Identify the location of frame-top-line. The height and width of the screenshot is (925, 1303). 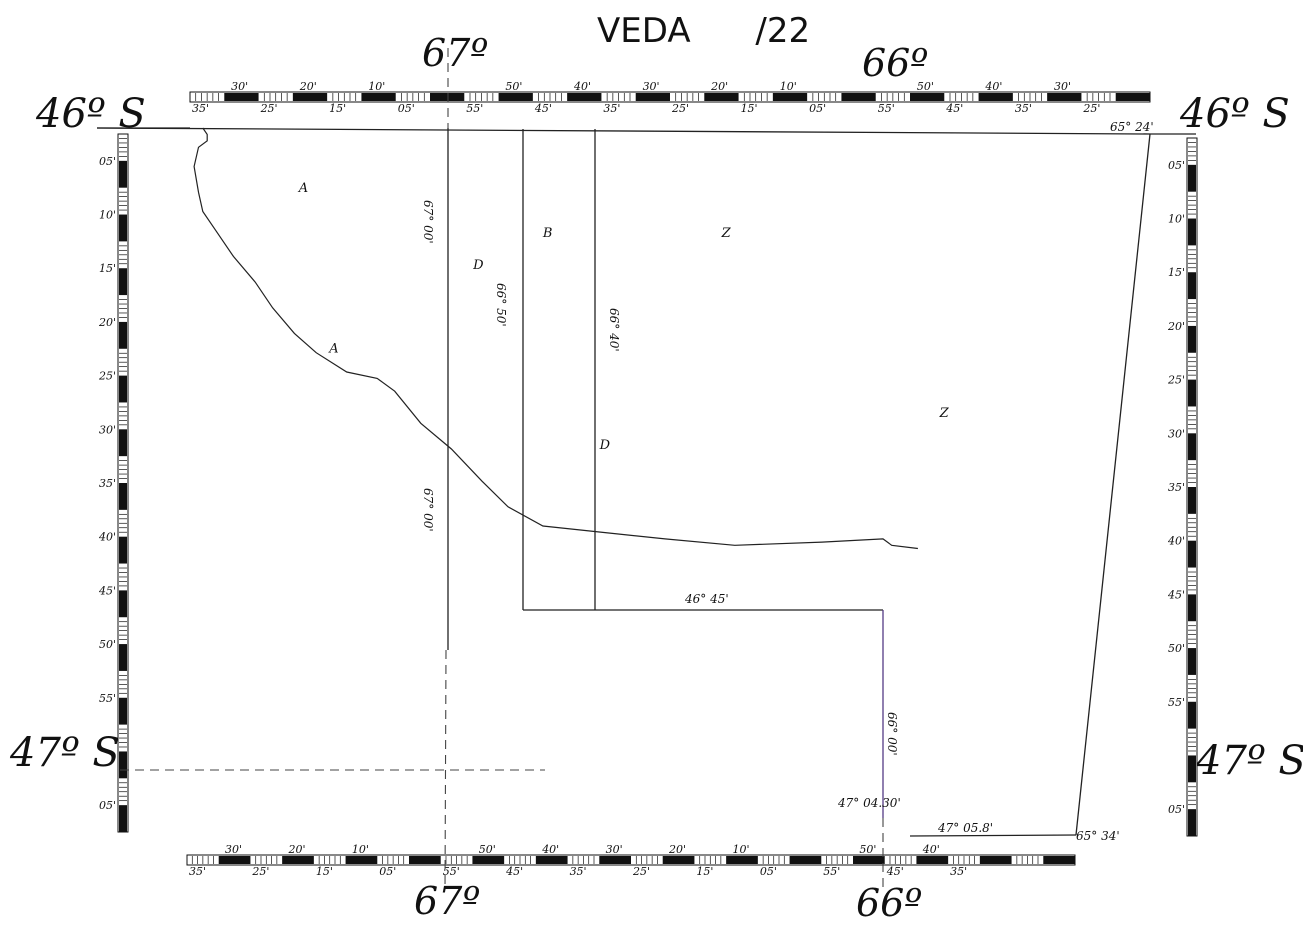
(623, 131).